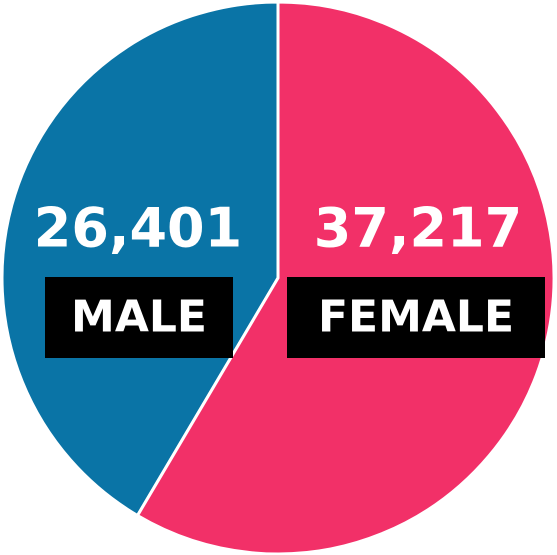 This screenshot has height=555, width=557. What do you see at coordinates (138, 228) in the screenshot?
I see `value-label: 26,401` at bounding box center [138, 228].